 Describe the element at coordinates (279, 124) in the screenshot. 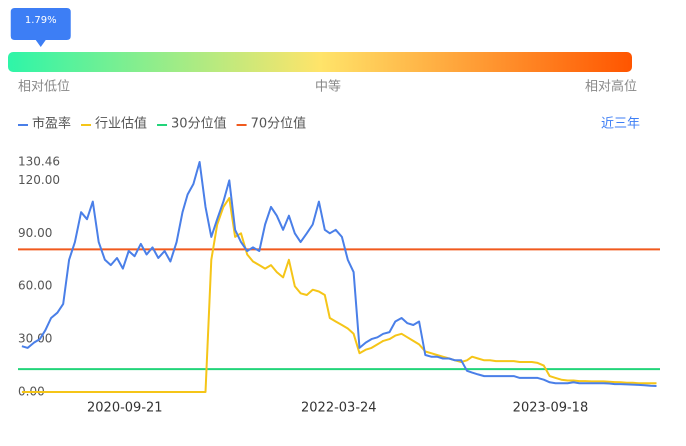

I see `legend-label: 70分位值` at that location.